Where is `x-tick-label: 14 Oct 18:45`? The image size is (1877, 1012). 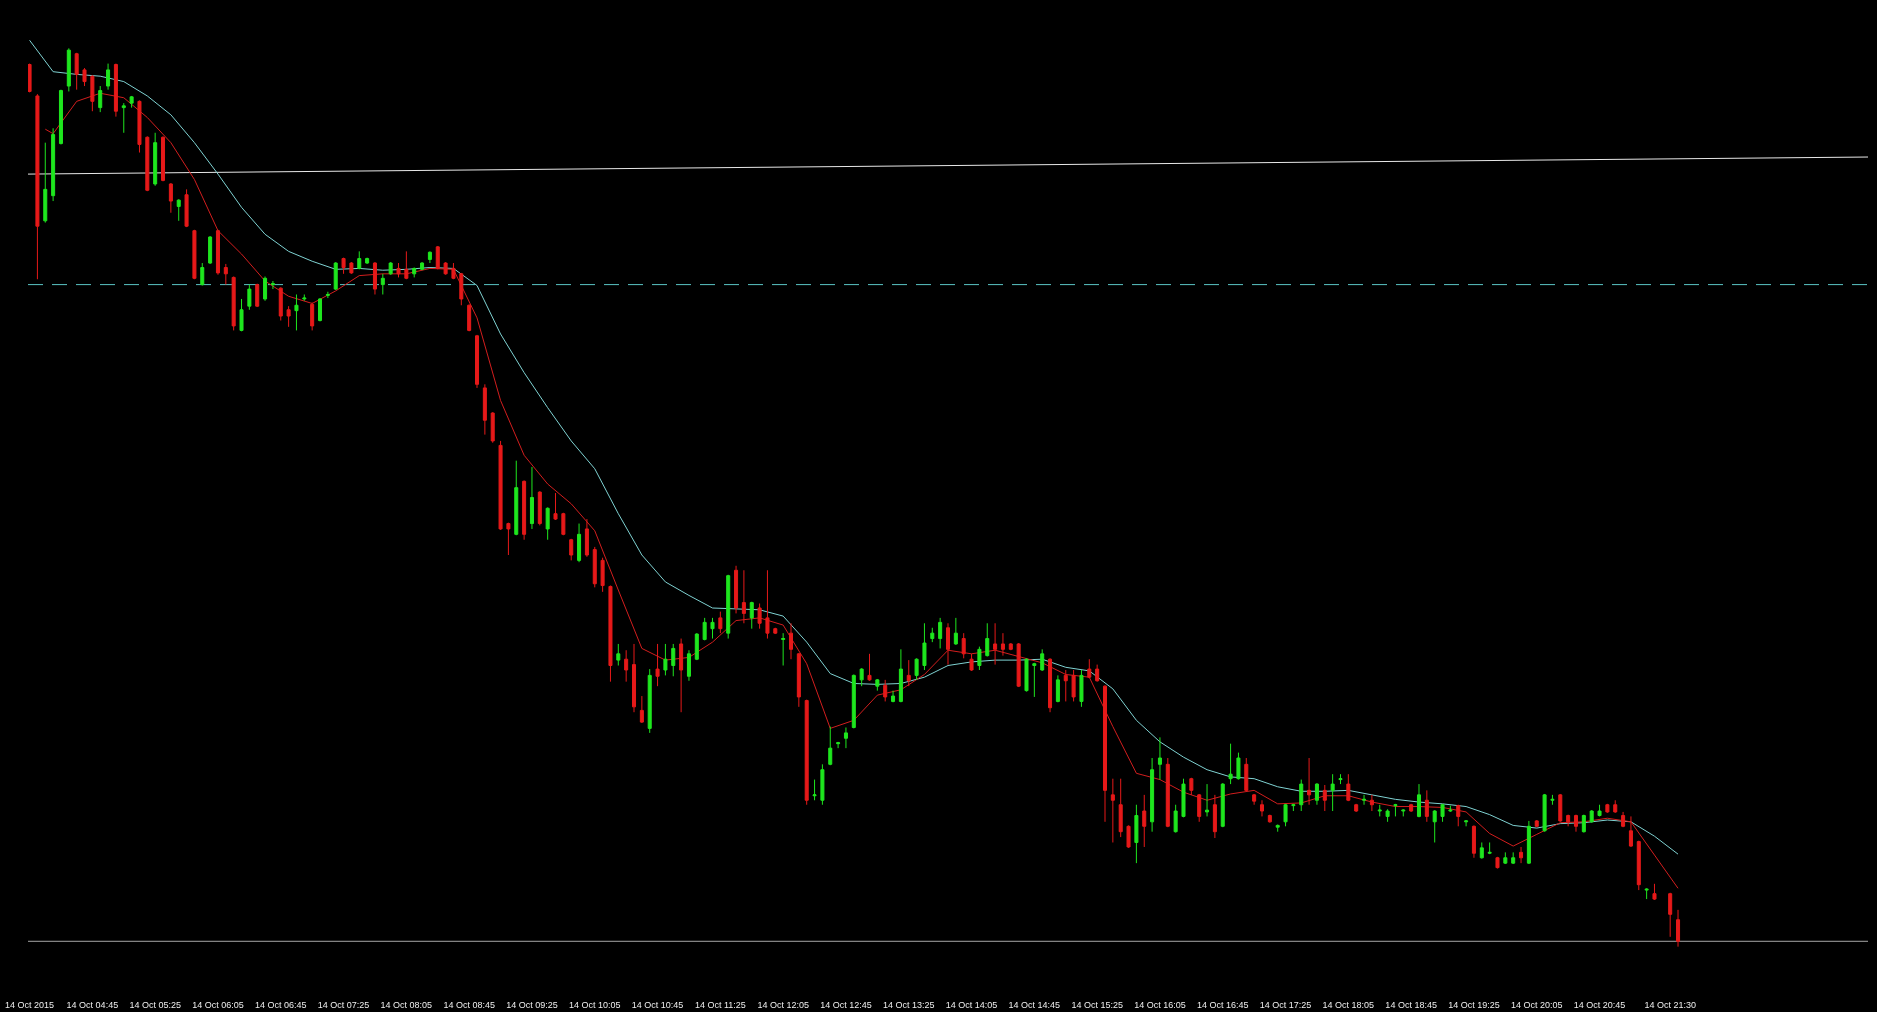
x-tick-label: 14 Oct 18:45 is located at coordinates (1411, 1005).